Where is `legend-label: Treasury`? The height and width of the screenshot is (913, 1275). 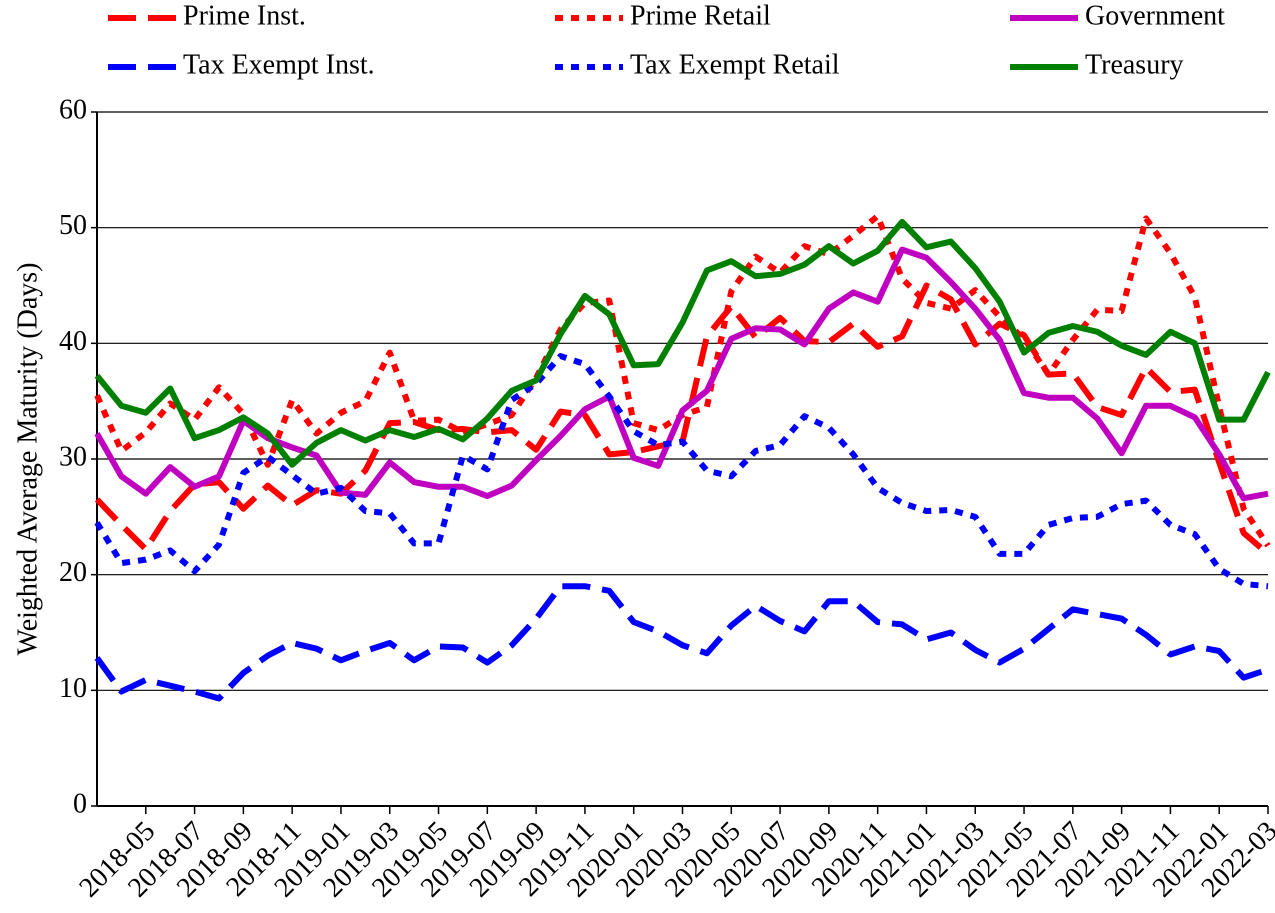
legend-label: Treasury is located at coordinates (1134, 64).